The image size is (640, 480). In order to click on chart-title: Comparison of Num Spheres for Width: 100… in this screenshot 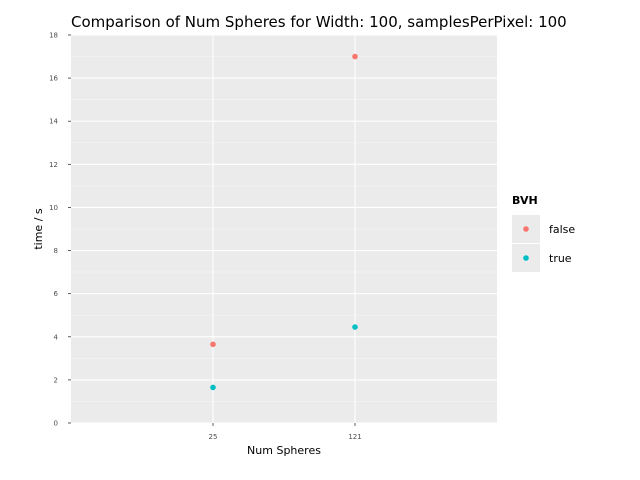, I will do `click(319, 22)`.